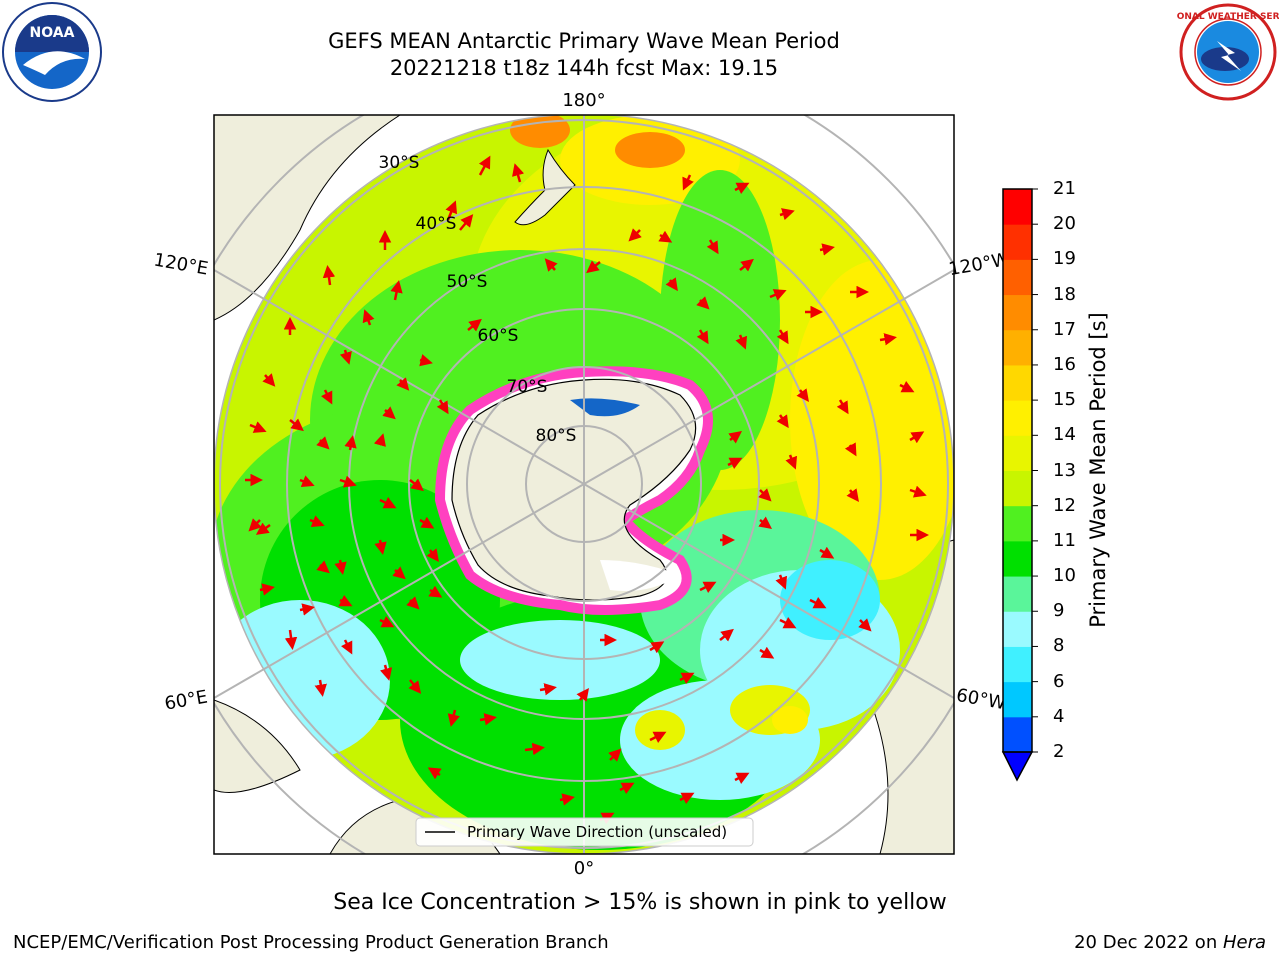  What do you see at coordinates (1228, 52) in the screenshot?
I see `nws-logo: NATIONAL WEATHER SERVICE` at bounding box center [1228, 52].